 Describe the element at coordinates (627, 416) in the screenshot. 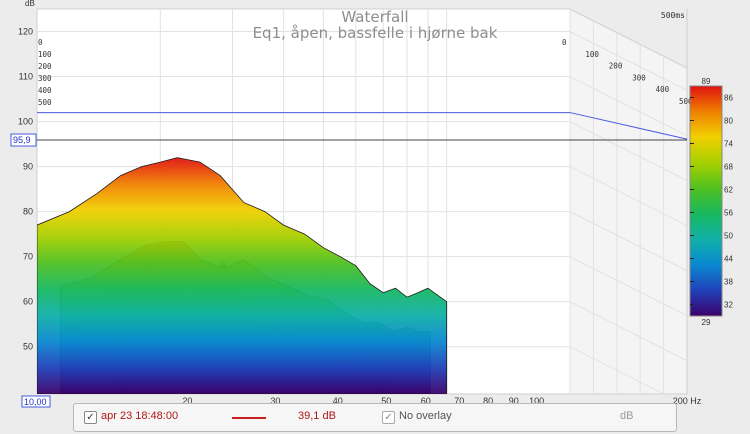

I see `overlay-unit: dB` at that location.